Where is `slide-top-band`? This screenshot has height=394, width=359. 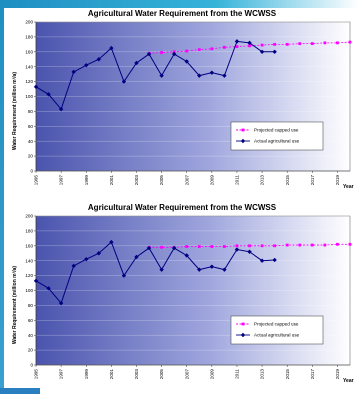
slide-top-band is located at coordinates (179, 4).